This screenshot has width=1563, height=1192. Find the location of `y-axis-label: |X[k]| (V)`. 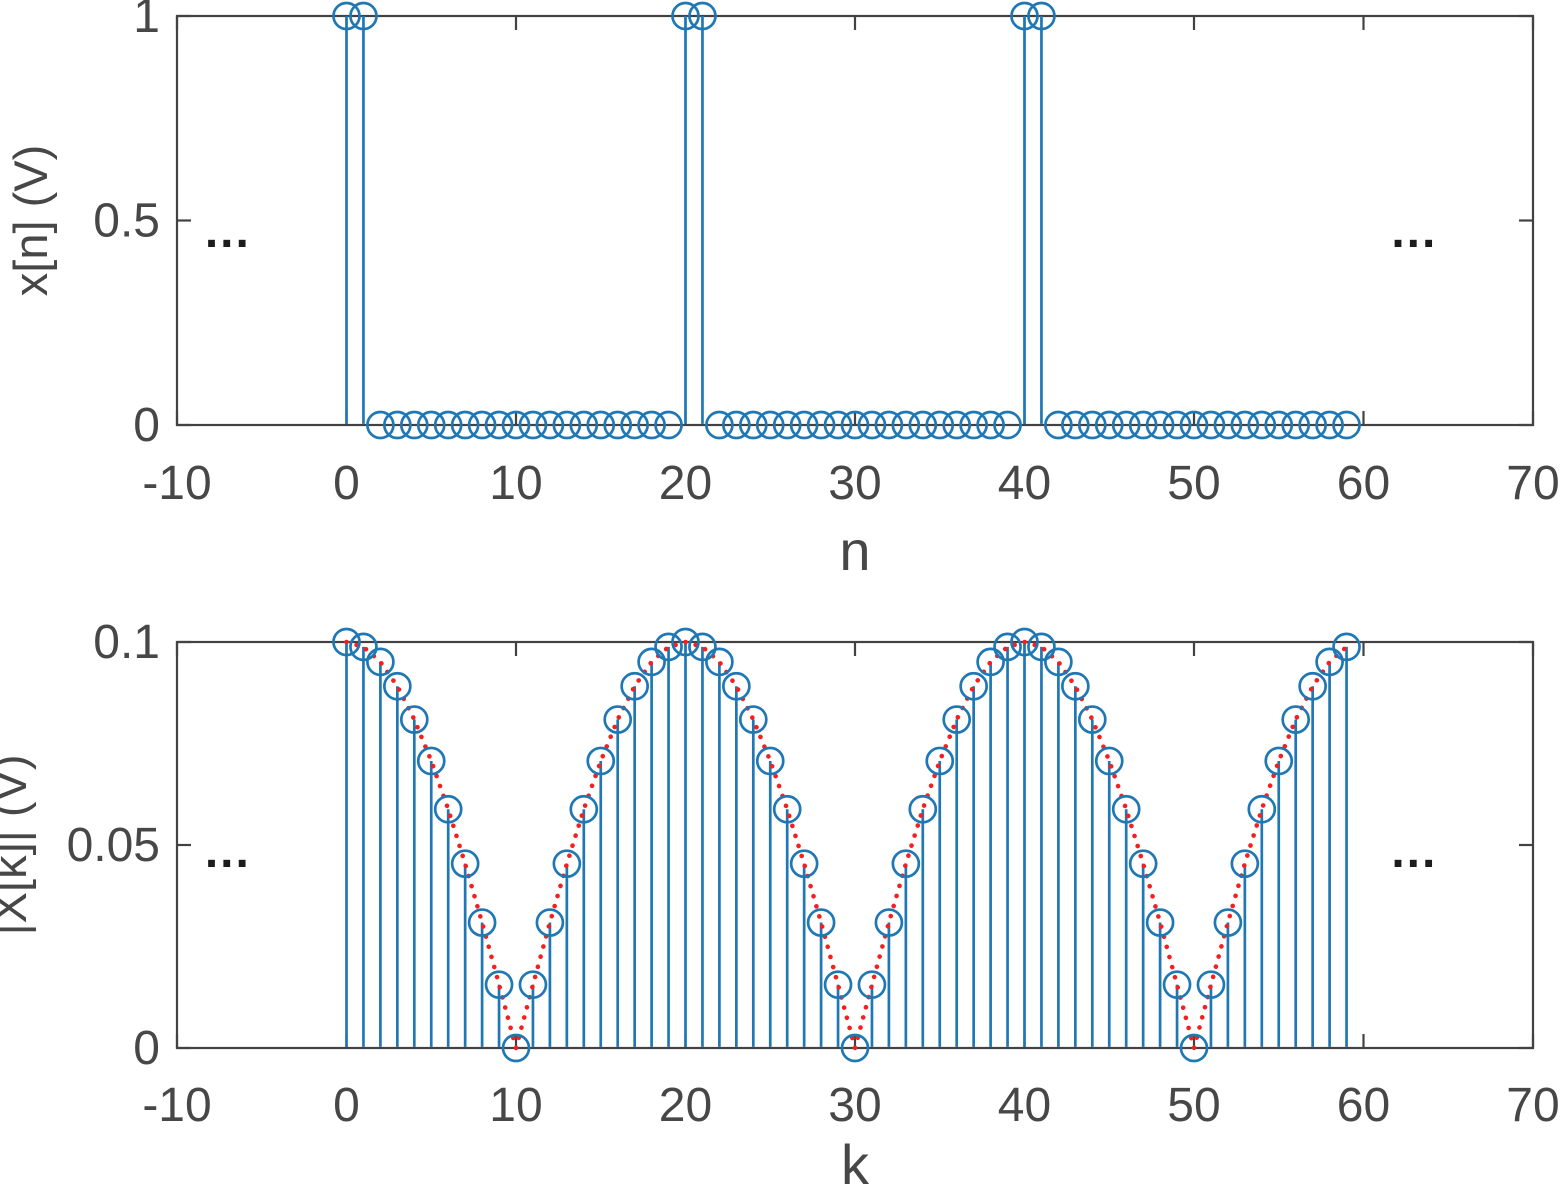

y-axis-label: |X[k]| (V) is located at coordinates (18, 844).